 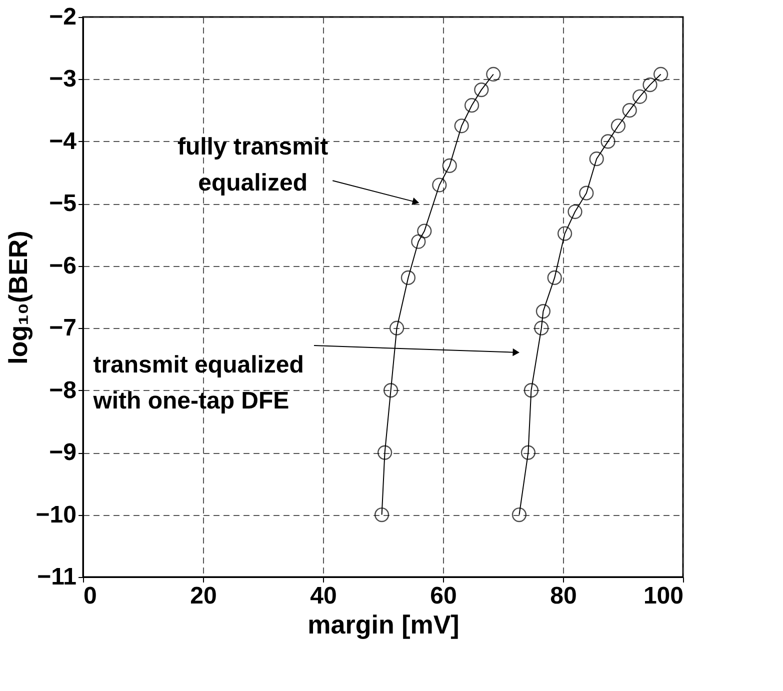 What do you see at coordinates (384, 625) in the screenshot?
I see `x-axis-title: margin [mV]` at bounding box center [384, 625].